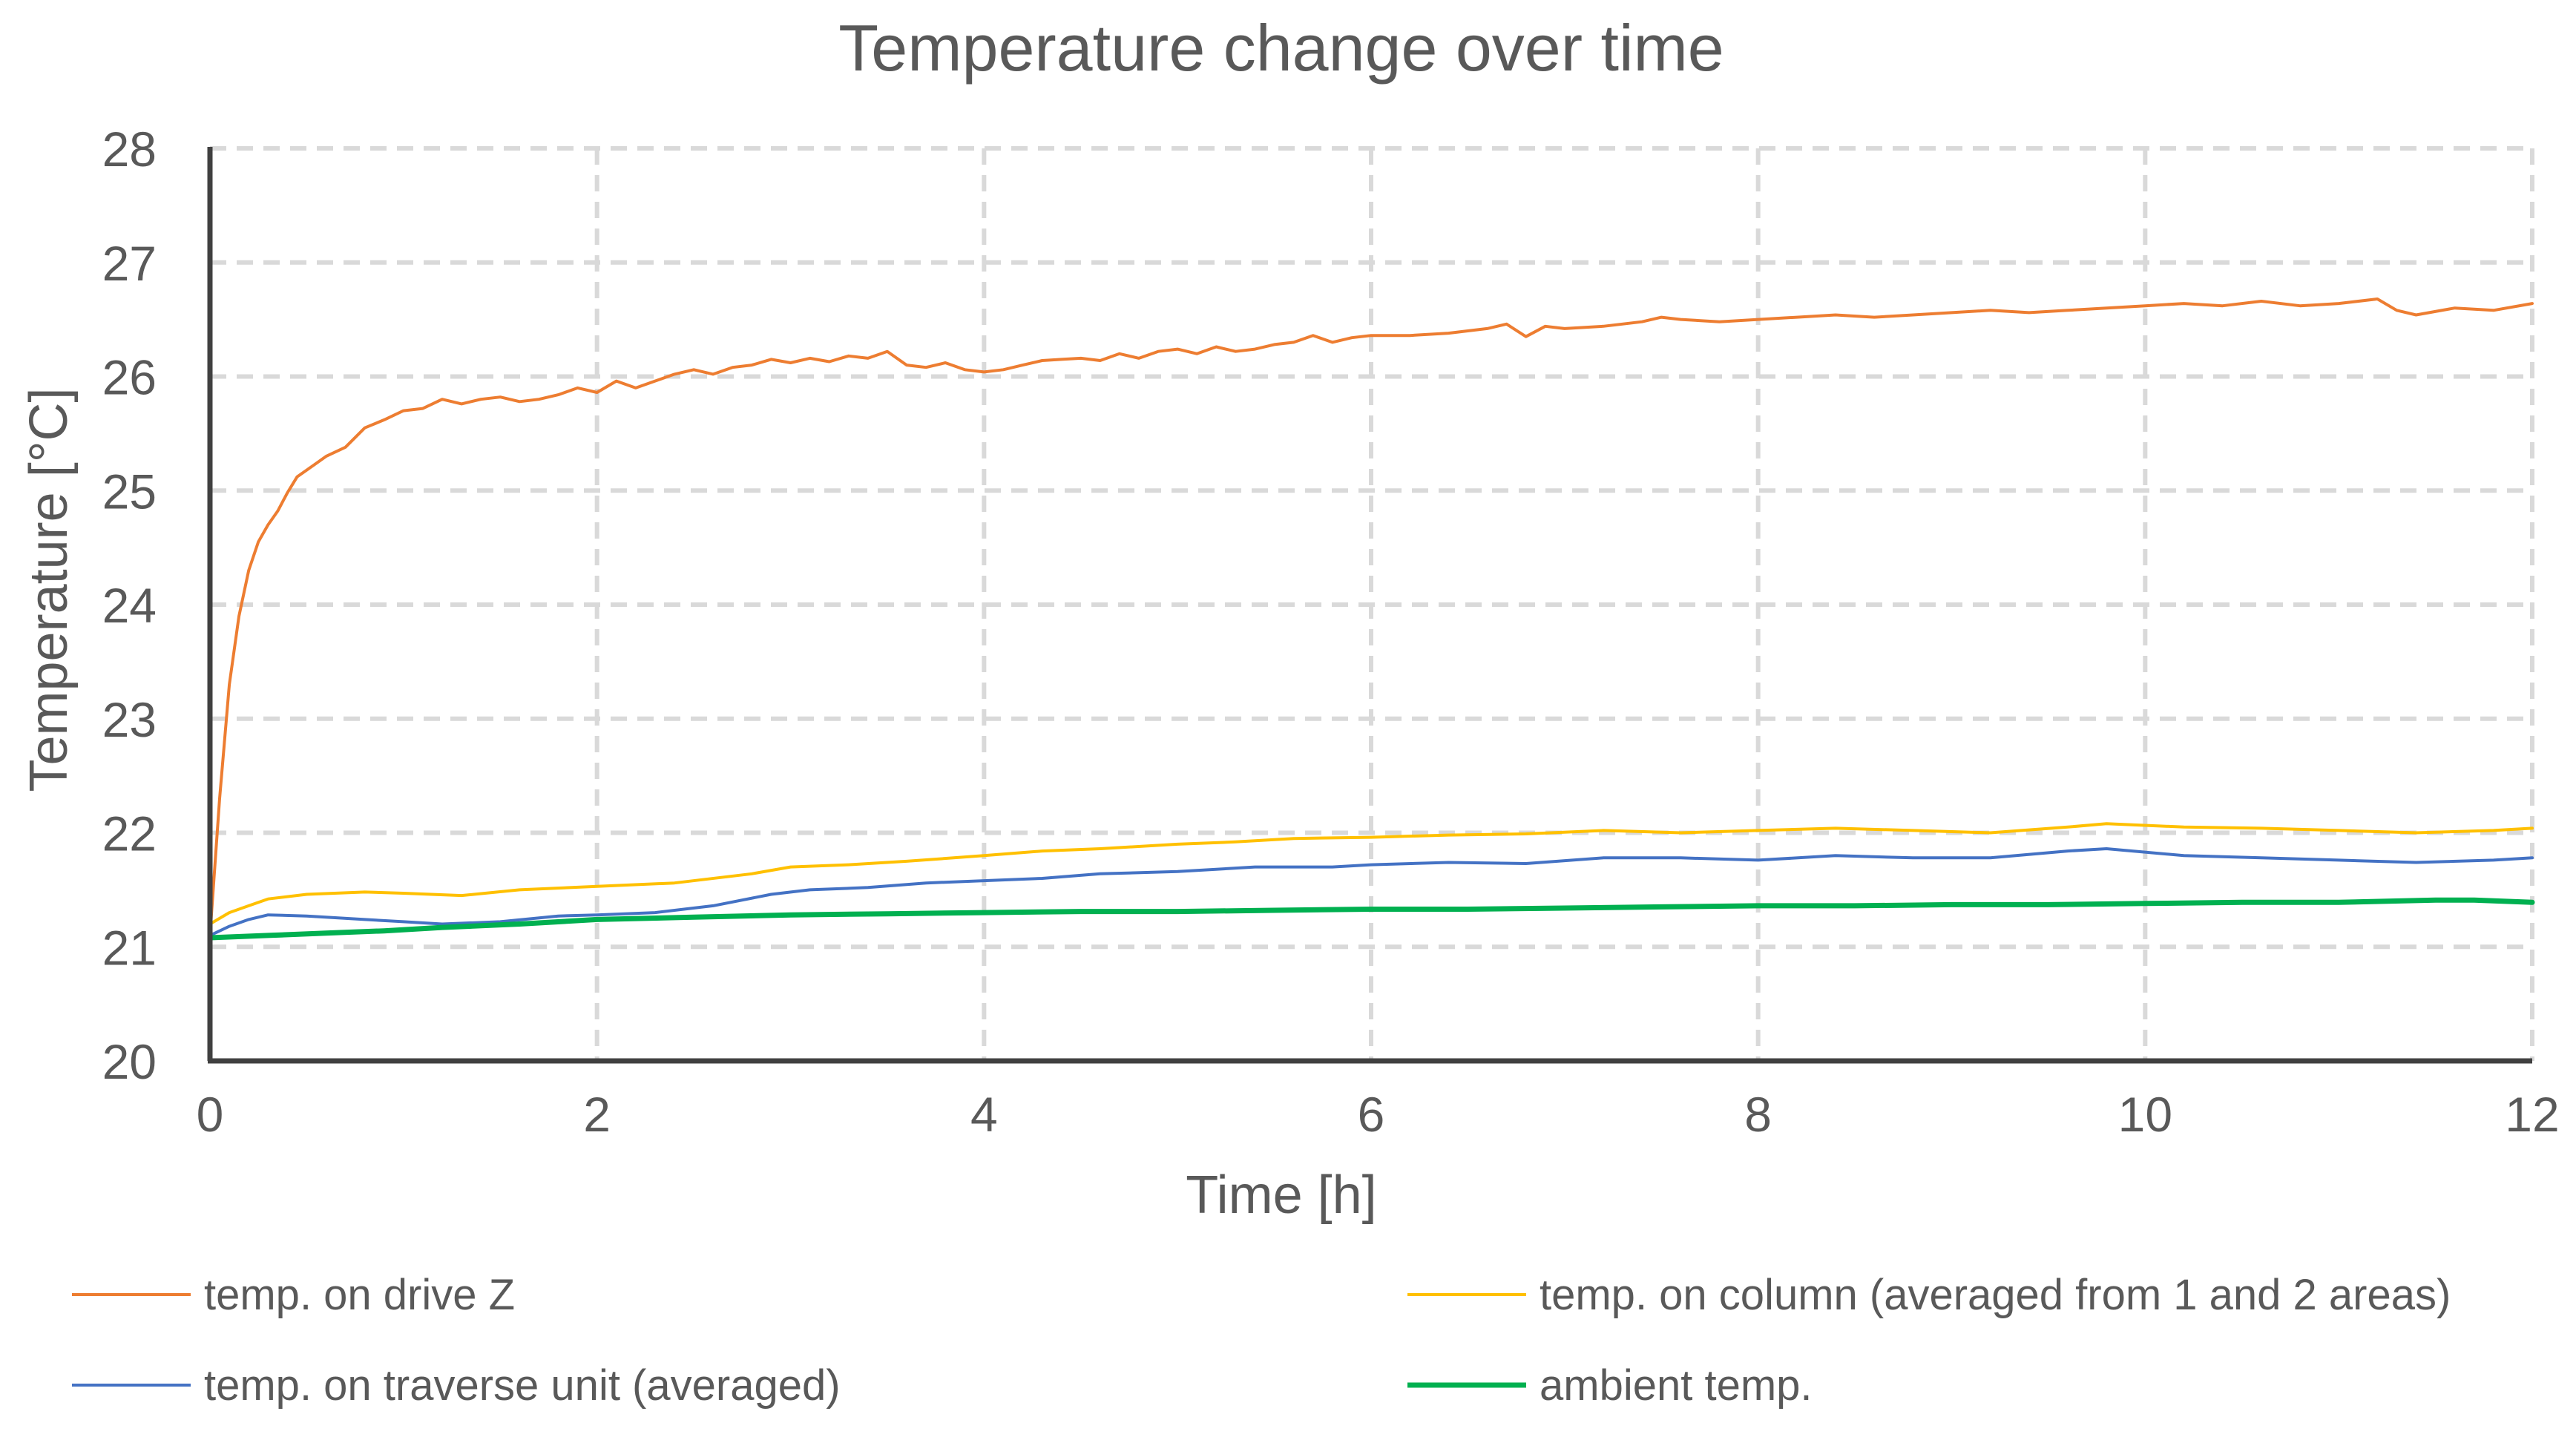 The width and height of the screenshot is (2576, 1440). I want to click on x-tick-label-10: 10, so click(2145, 1114).